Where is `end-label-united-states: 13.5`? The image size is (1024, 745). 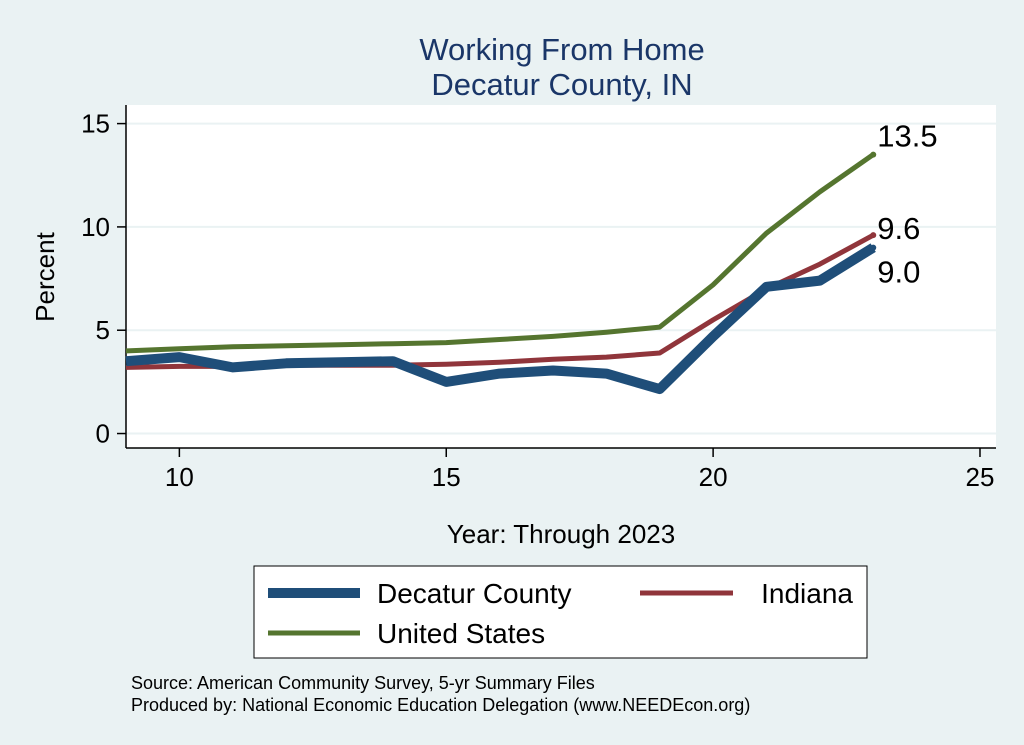 end-label-united-states: 13.5 is located at coordinates (907, 136).